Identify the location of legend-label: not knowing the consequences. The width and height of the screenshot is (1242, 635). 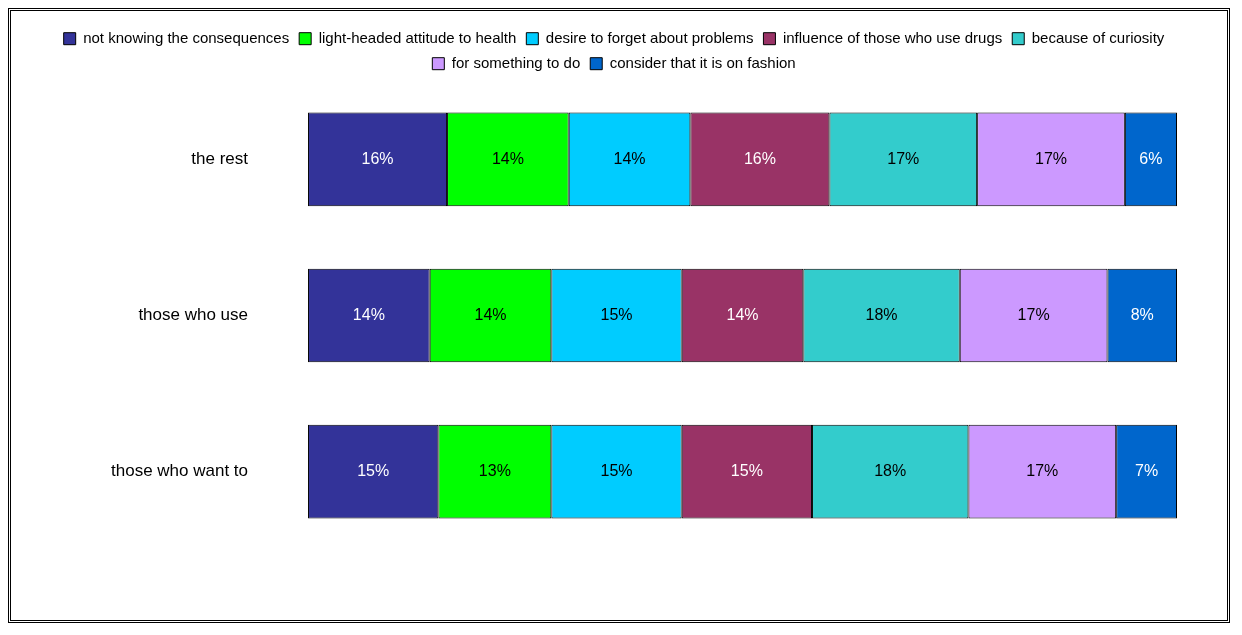
(186, 37).